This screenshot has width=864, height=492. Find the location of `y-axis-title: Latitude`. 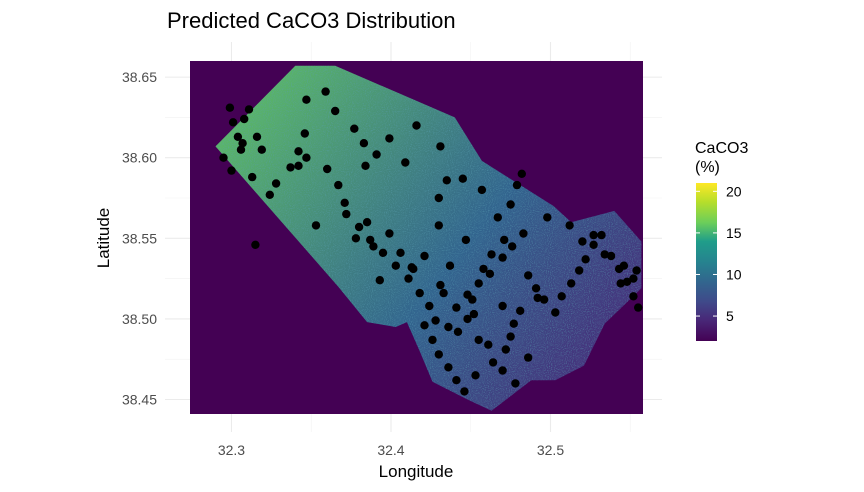

y-axis-title: Latitude is located at coordinates (103, 238).